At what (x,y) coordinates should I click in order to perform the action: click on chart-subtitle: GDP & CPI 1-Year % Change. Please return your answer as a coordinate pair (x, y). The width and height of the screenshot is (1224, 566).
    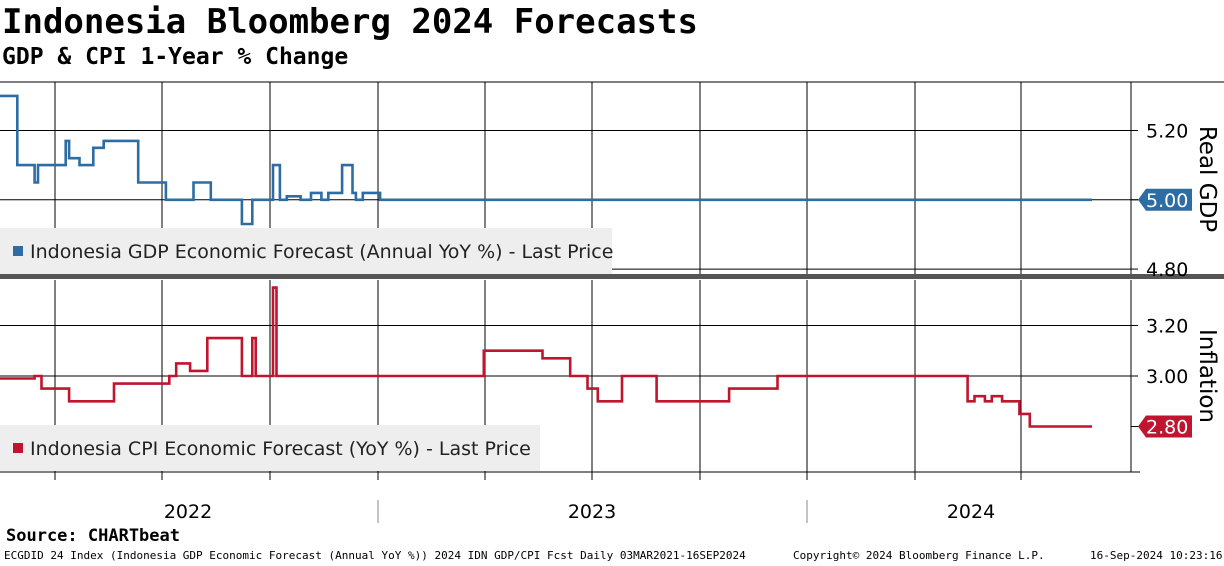
    Looking at the image, I should click on (175, 57).